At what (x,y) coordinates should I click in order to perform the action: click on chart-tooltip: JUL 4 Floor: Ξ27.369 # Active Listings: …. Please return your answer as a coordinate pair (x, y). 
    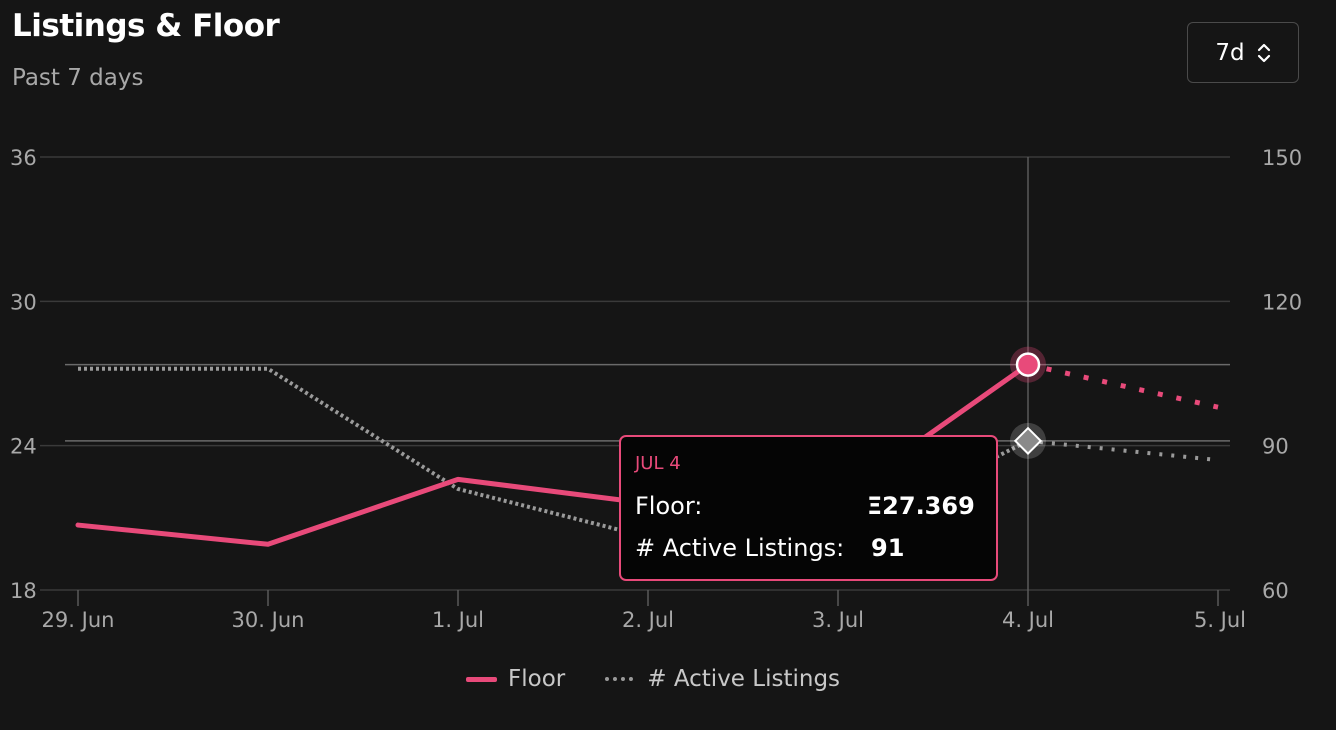
    Looking at the image, I should click on (808, 508).